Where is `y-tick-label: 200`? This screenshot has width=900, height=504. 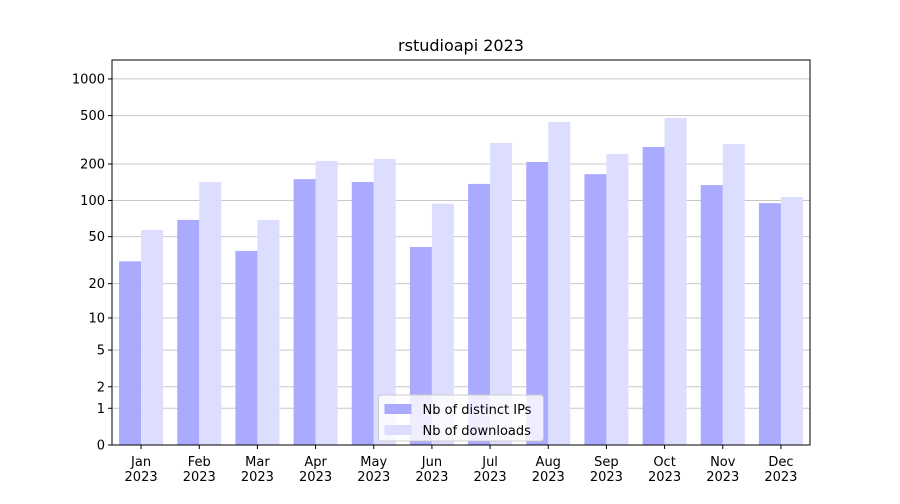
y-tick-label: 200 is located at coordinates (92, 165).